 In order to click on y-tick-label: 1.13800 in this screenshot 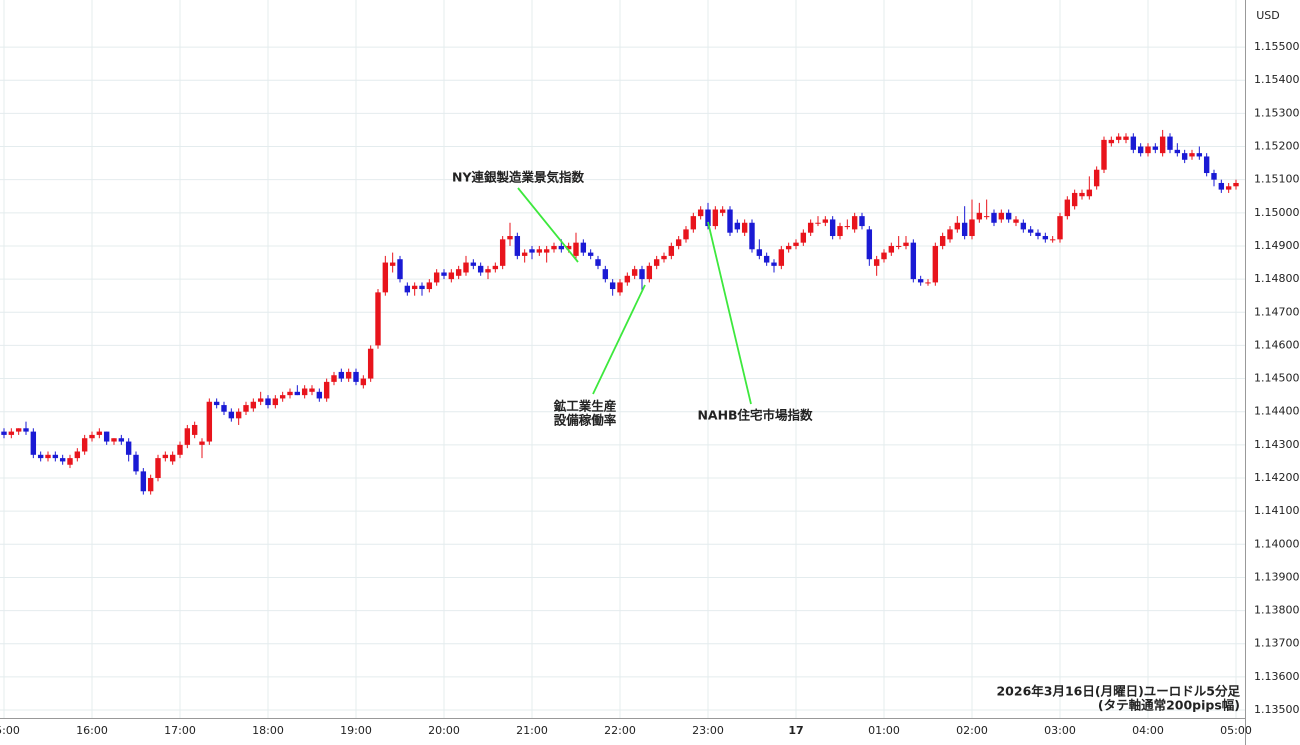, I will do `click(1277, 610)`.